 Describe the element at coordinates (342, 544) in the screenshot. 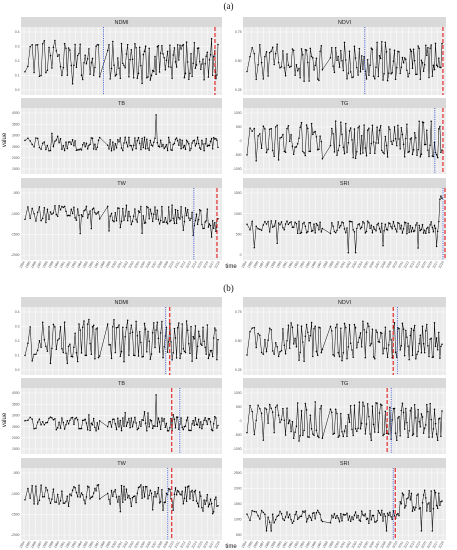

I see `x-tick-label: 2001` at that location.